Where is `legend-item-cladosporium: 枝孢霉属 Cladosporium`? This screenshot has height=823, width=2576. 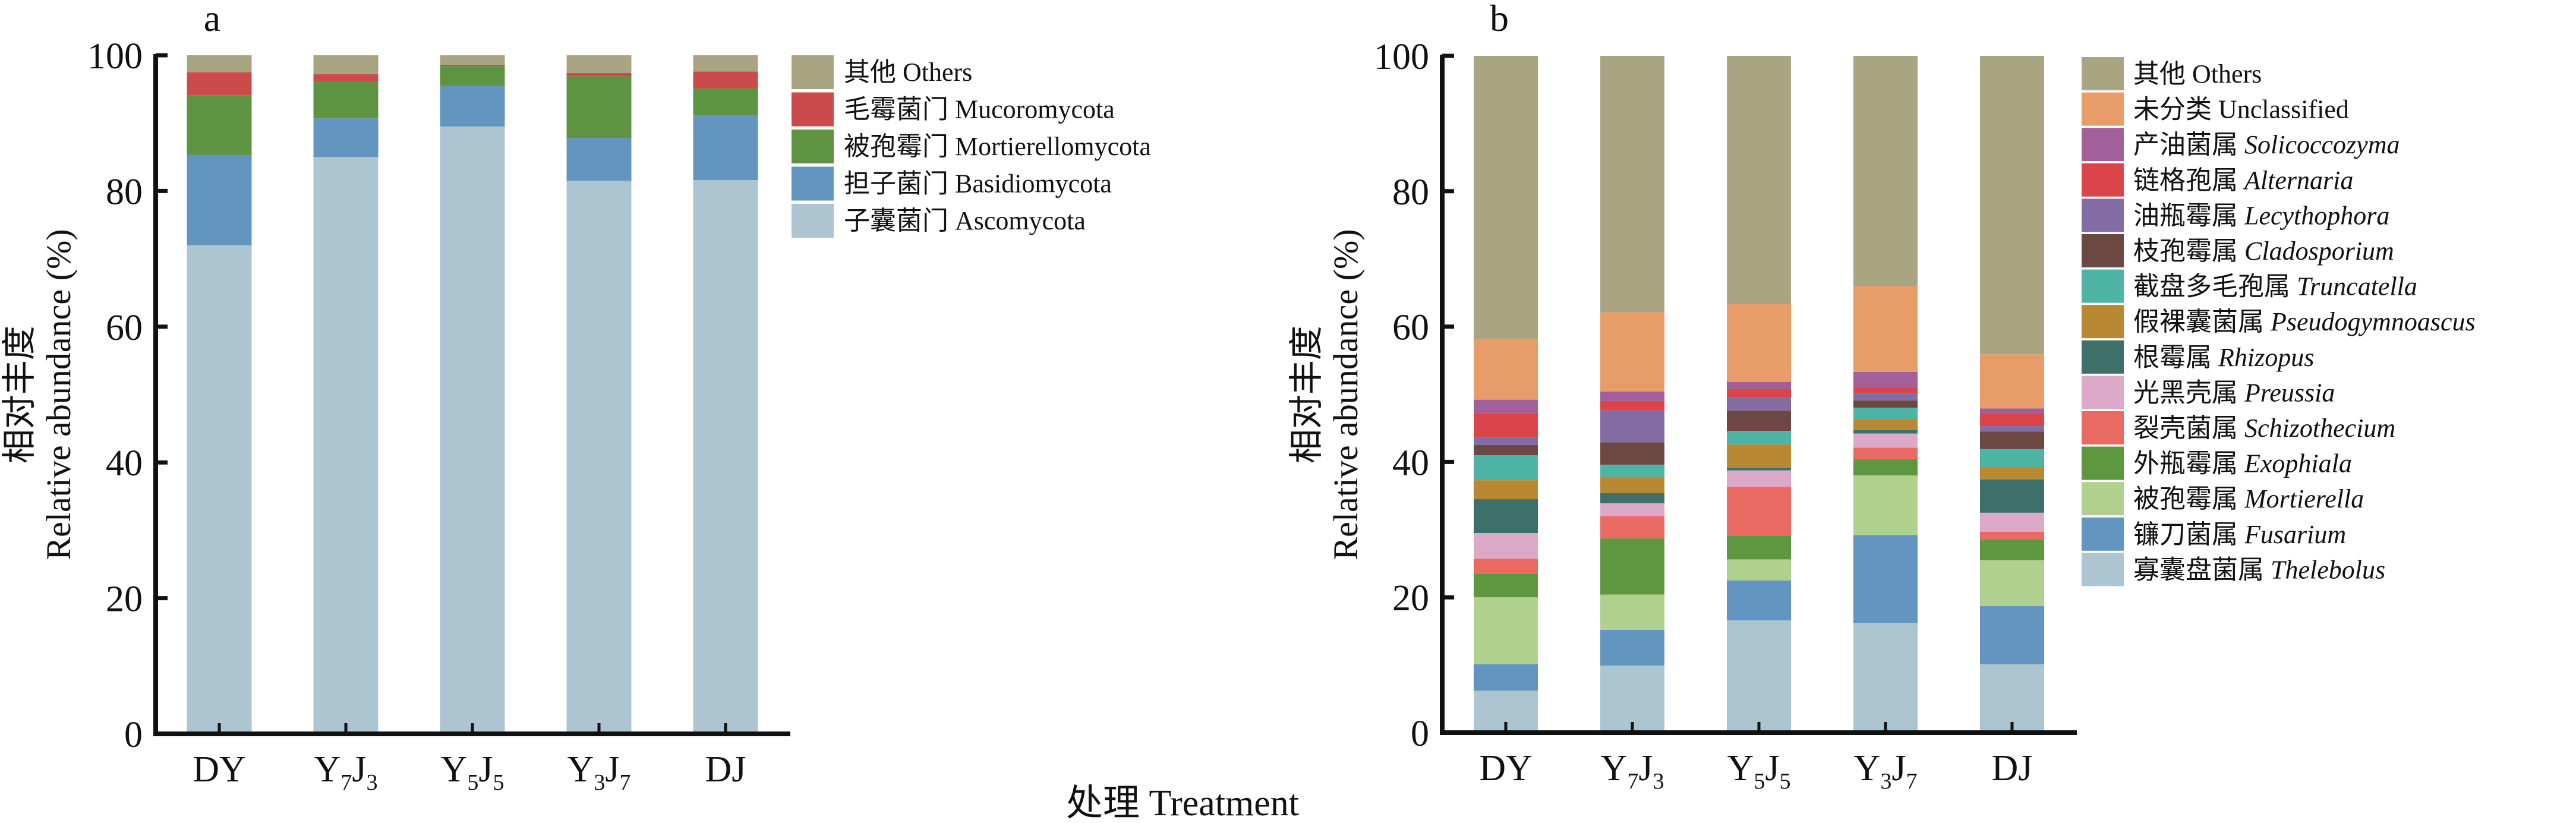 legend-item-cladosporium: 枝孢霉属 Cladosporium is located at coordinates (2238, 250).